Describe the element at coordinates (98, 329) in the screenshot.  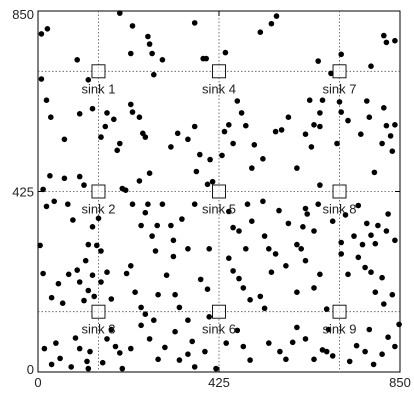
I see `sink-label-3: sink 3` at that location.